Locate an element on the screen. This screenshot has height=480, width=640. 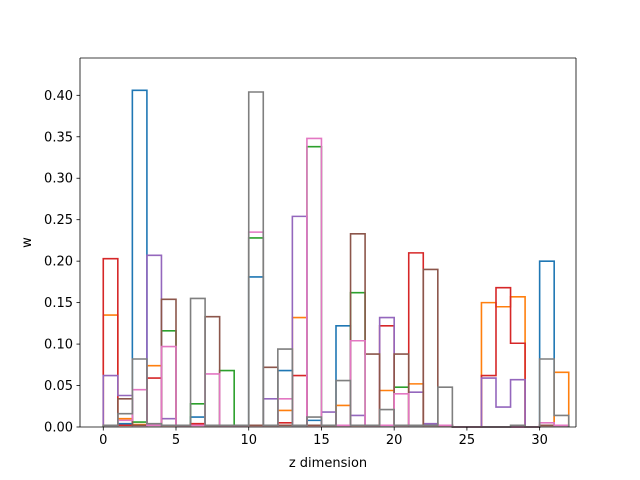
x-tick-label: 30 is located at coordinates (539, 440).